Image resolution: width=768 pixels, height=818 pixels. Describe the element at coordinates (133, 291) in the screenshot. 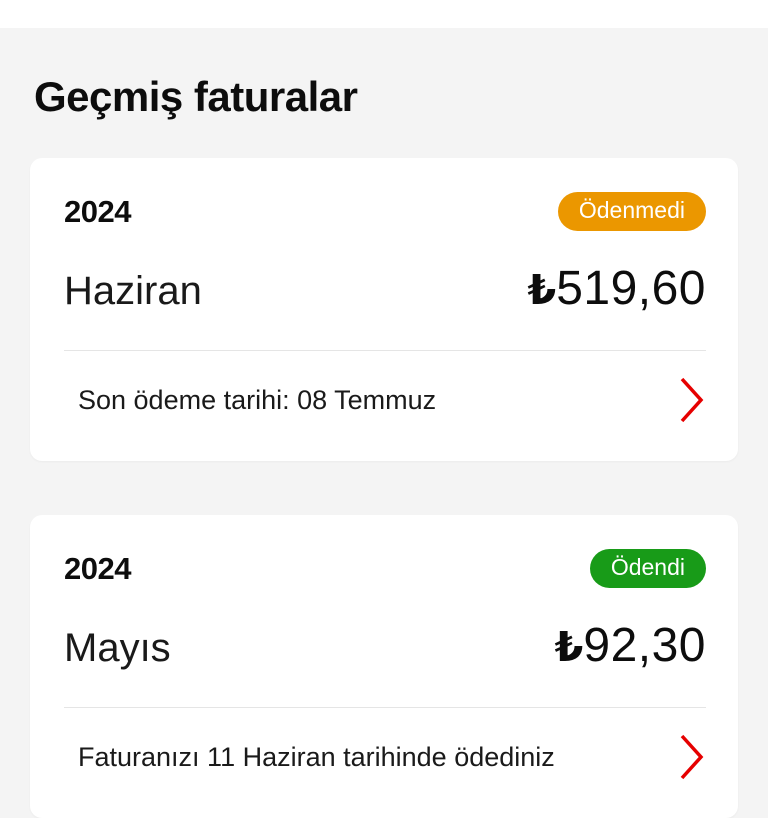

I see `invoice-month: Haziran` at that location.